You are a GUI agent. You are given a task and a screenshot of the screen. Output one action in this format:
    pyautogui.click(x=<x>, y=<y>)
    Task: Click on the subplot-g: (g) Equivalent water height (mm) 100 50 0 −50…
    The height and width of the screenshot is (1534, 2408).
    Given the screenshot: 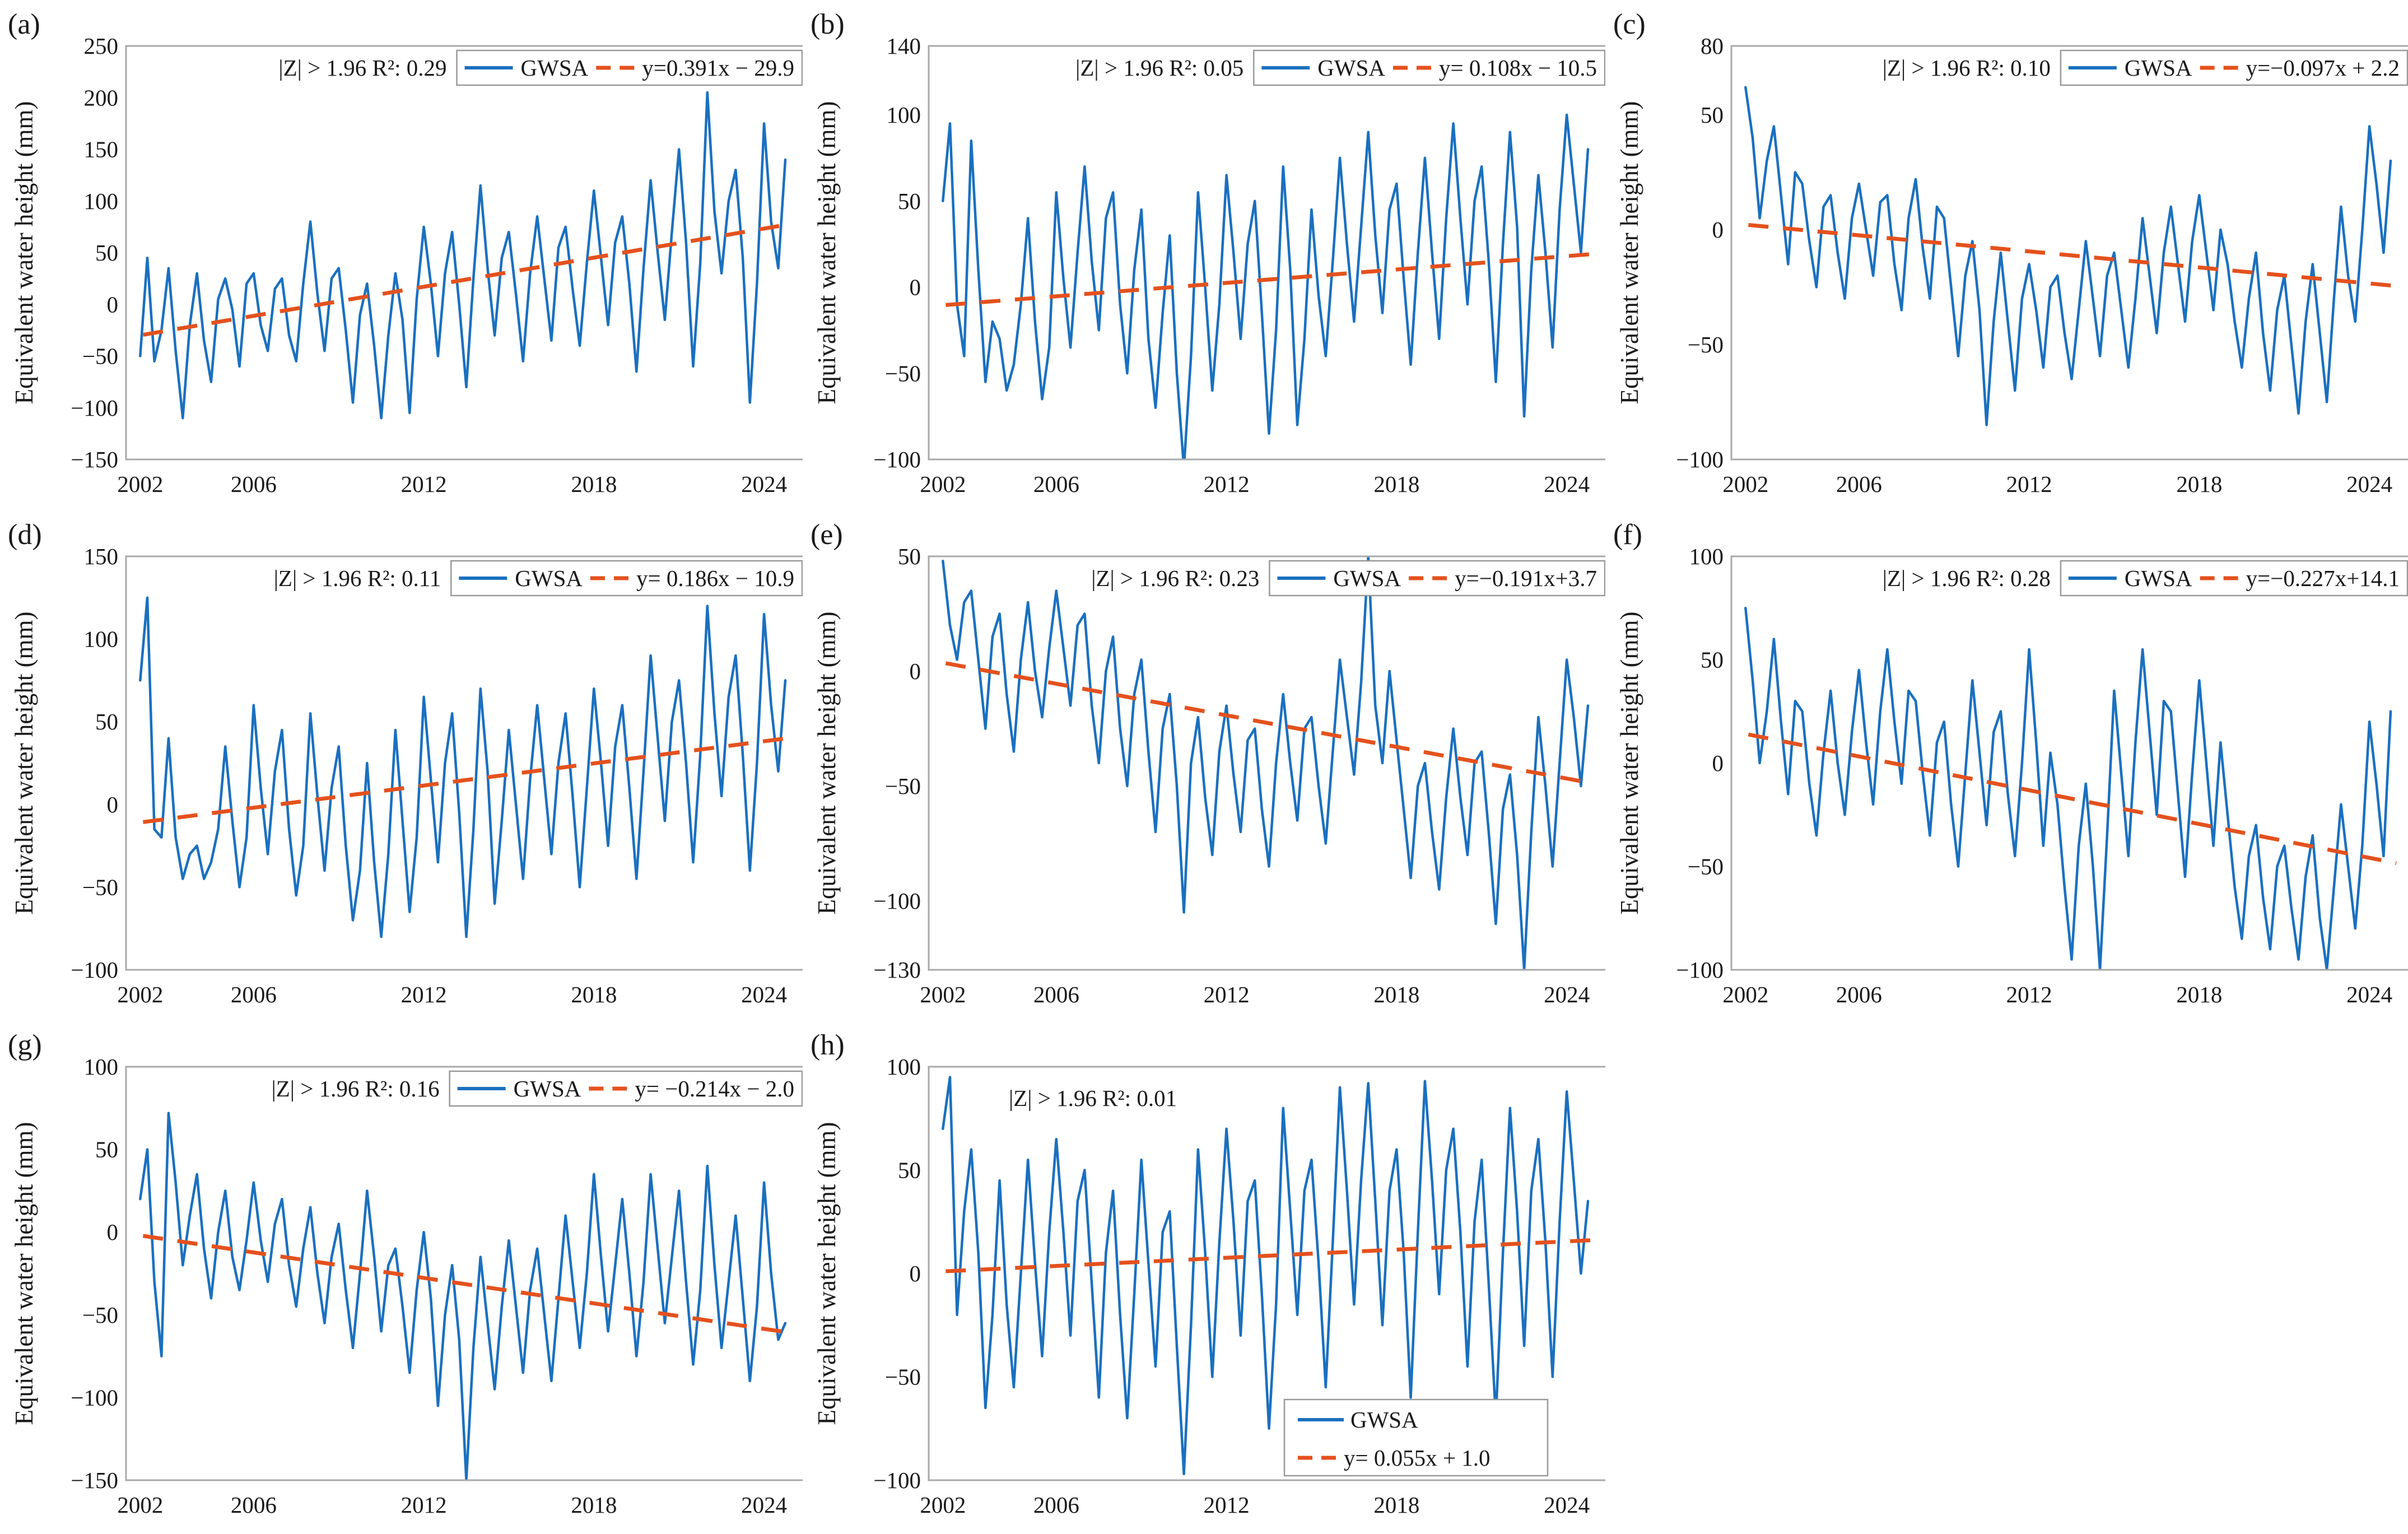 What is the action you would take?
    pyautogui.click(x=404, y=1276)
    